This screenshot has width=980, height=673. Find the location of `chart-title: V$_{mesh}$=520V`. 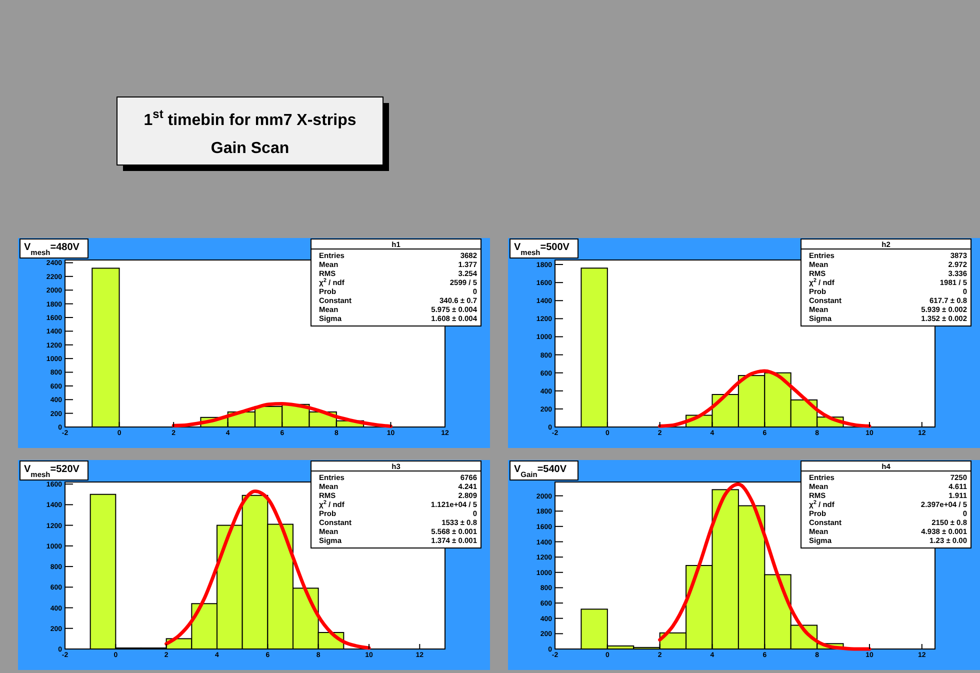

chart-title: V$_{mesh}$=520V is located at coordinates (52, 471).